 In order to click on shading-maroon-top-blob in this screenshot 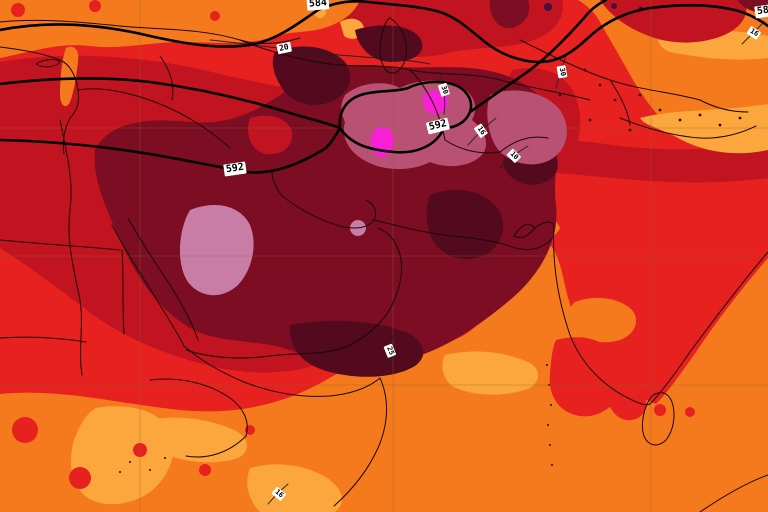, I will do `click(509, 14)`.